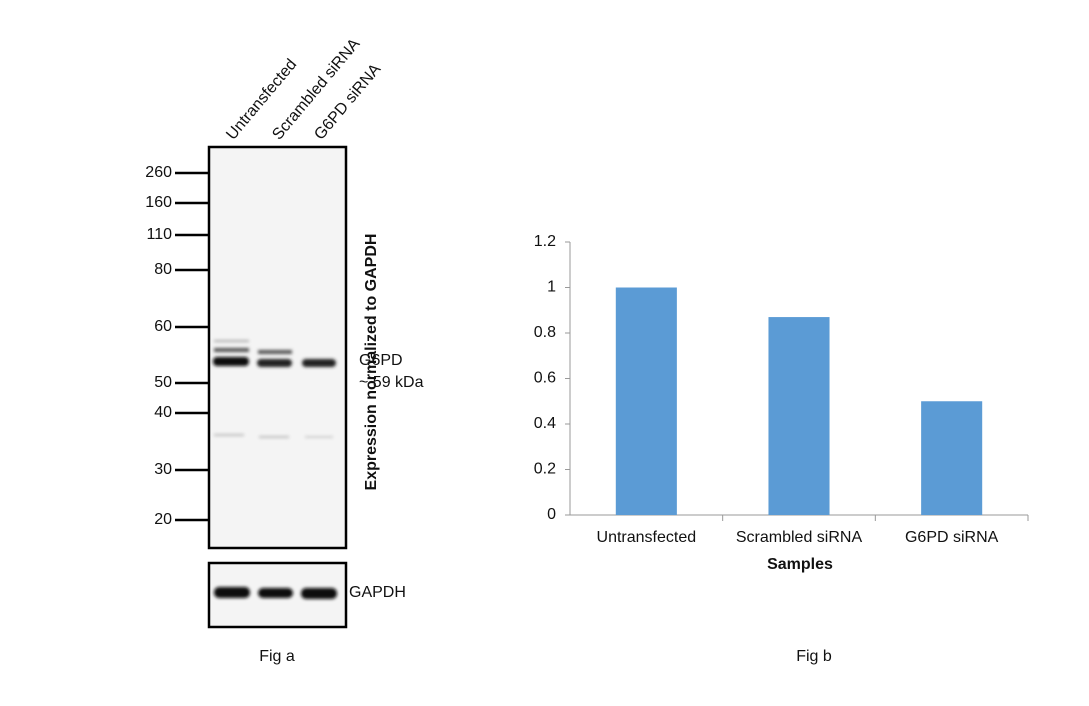 This screenshot has width=1089, height=706. Describe the element at coordinates (799, 537) in the screenshot. I see `x-tick-label: Scrambled siRNA` at that location.